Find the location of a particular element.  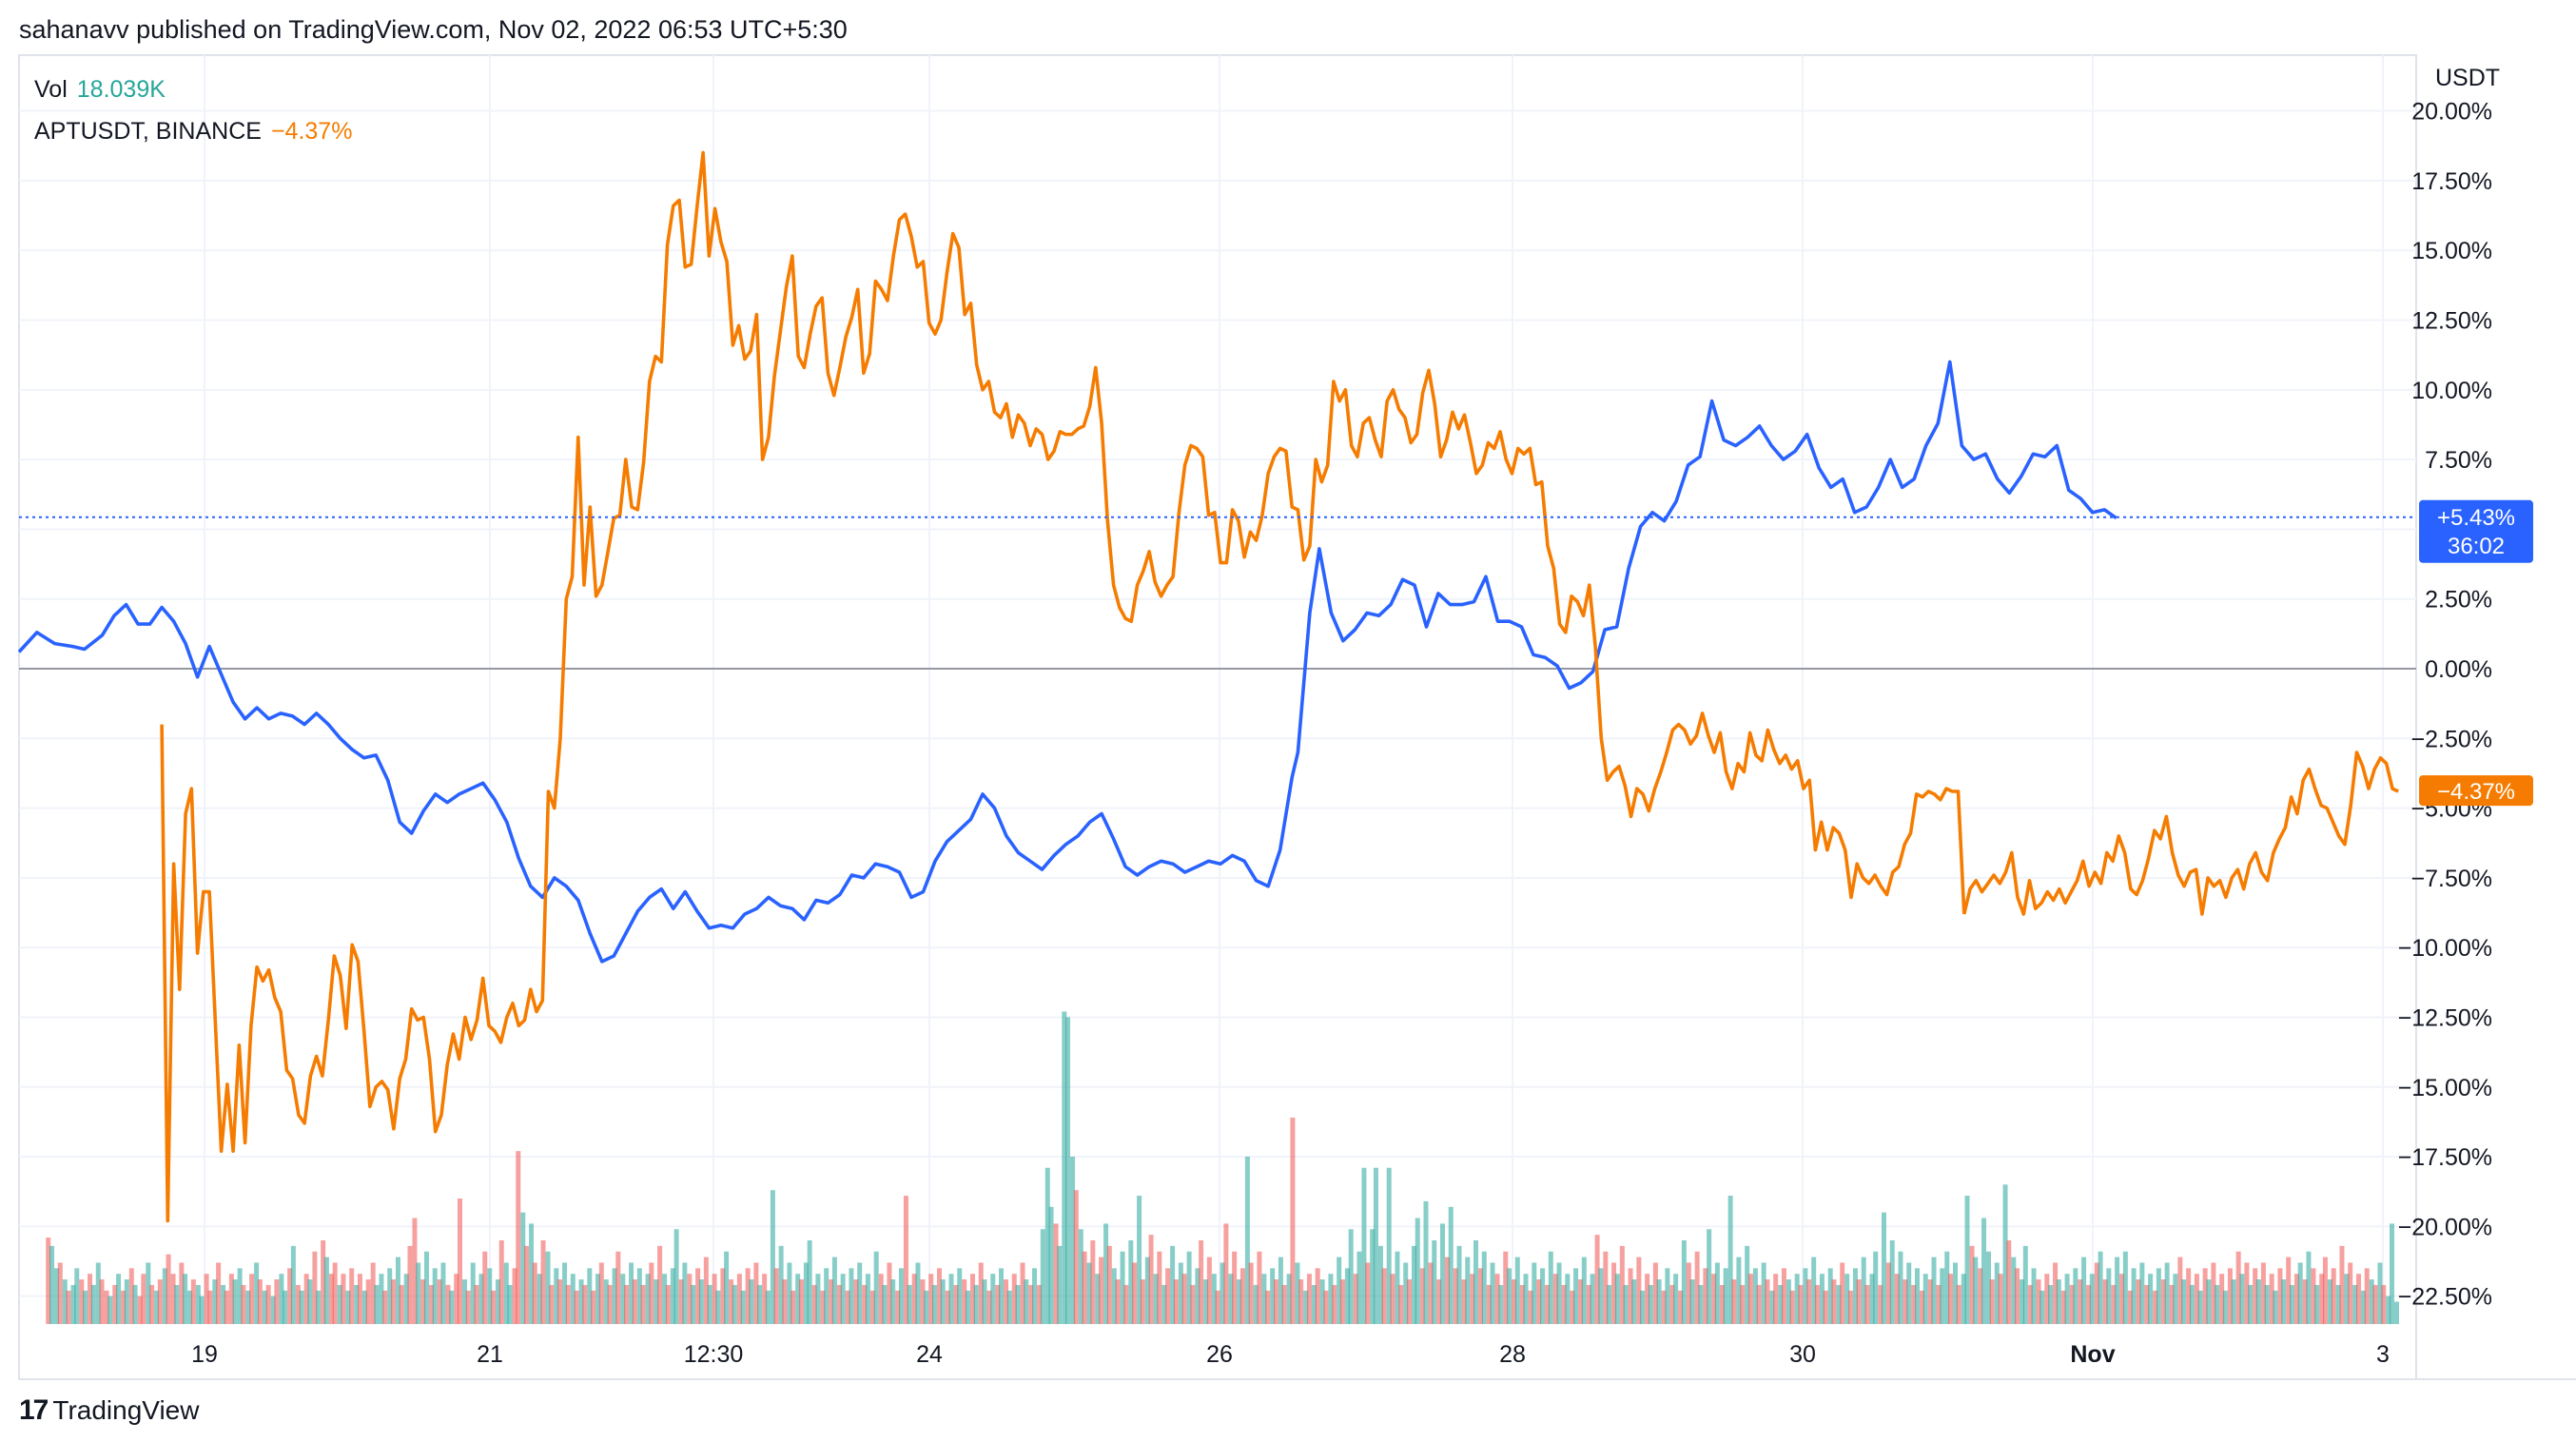

y-tick-label: −22.50% is located at coordinates (2445, 1297).